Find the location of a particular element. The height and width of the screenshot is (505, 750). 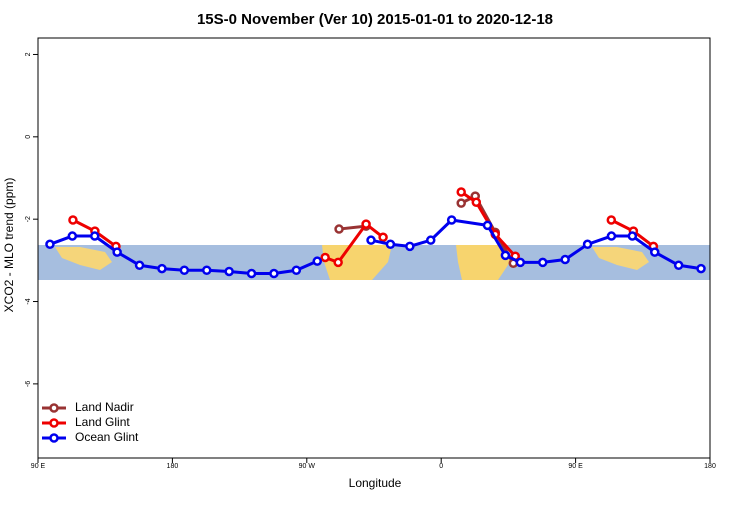

legend-label: Land Nadir is located at coordinates (104, 407).